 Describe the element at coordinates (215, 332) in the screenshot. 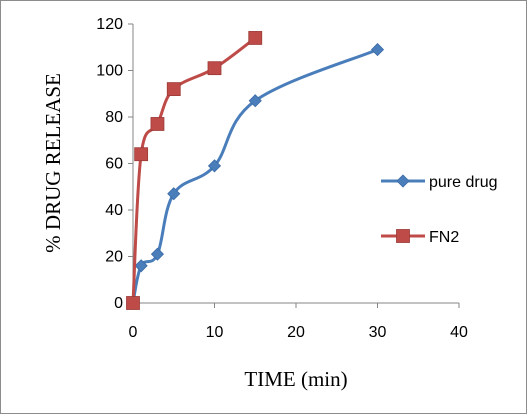

I see `x-tick-label: 10` at that location.